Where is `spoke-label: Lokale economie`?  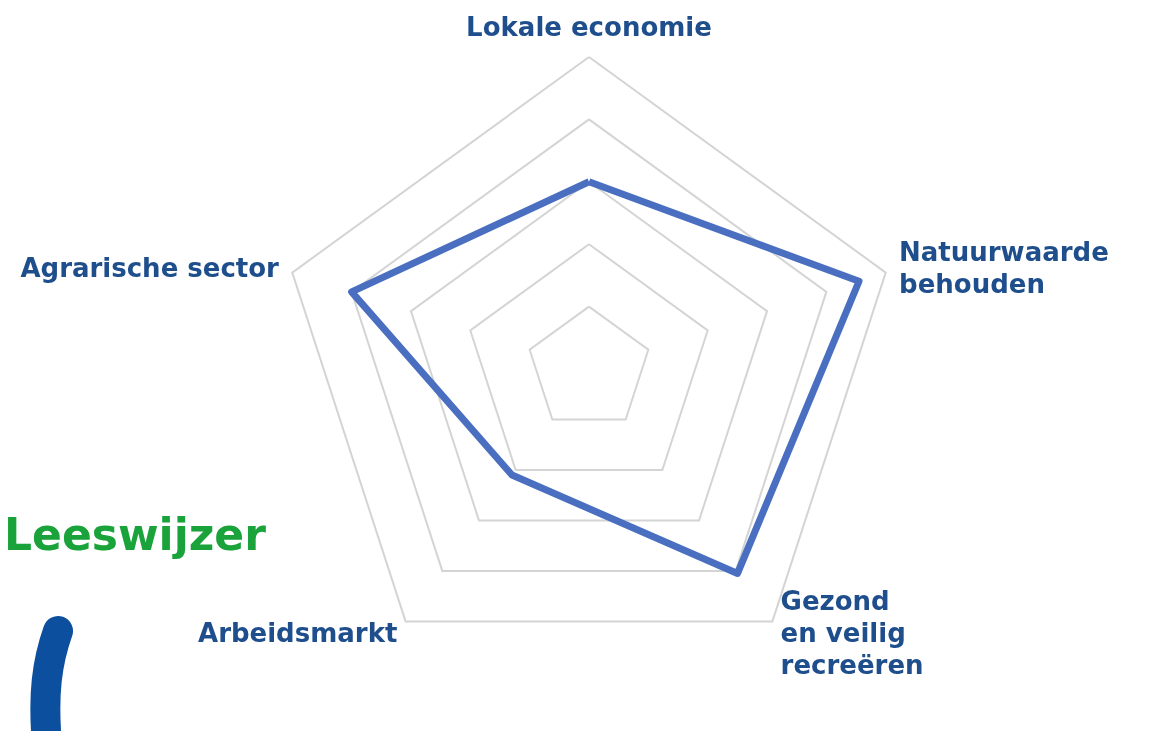 spoke-label: Lokale economie is located at coordinates (589, 27).